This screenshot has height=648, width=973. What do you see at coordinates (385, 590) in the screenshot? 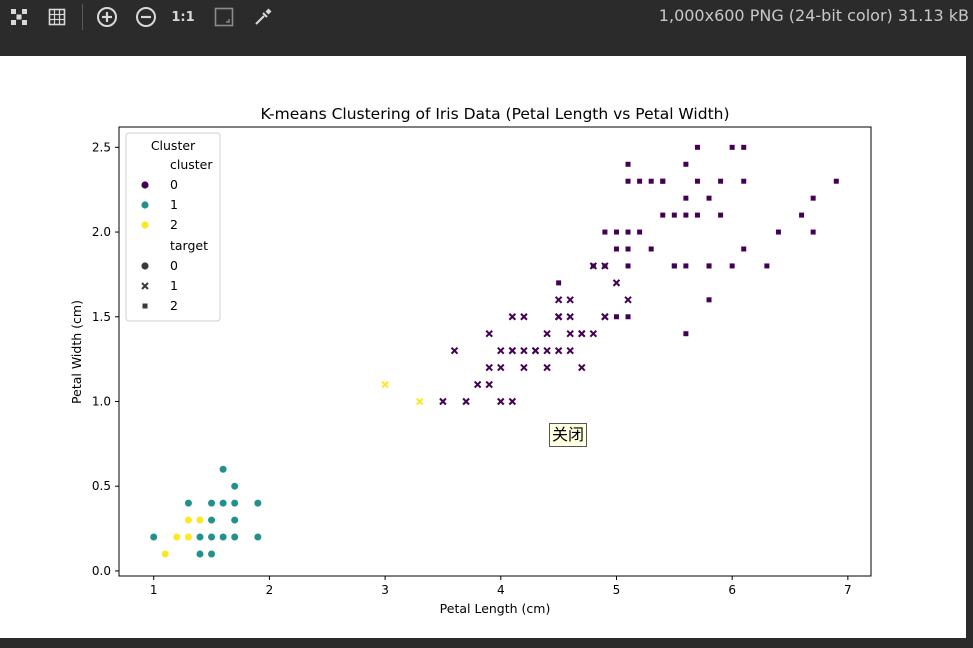
I see `x-tick-label: 3` at bounding box center [385, 590].